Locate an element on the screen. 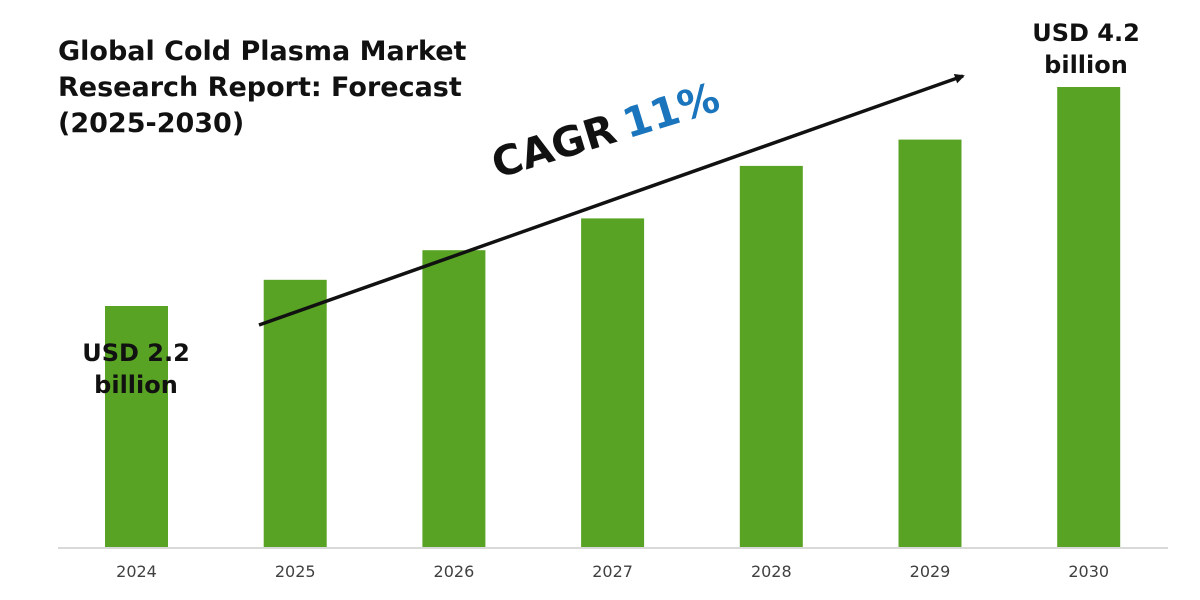 Image resolution: width=1200 pixels, height=600 pixels. start-value-unit: billion is located at coordinates (136, 385).